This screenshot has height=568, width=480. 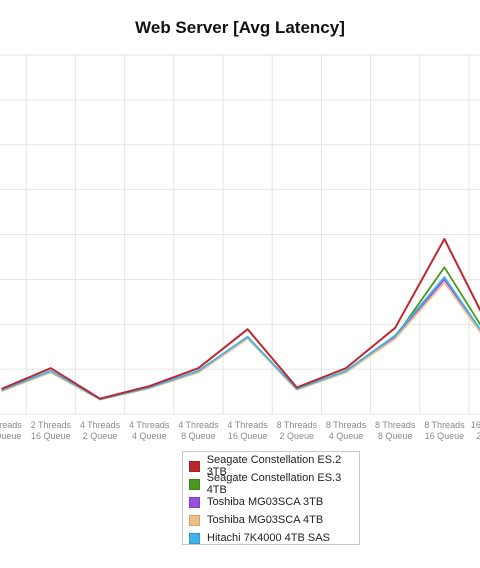 I want to click on legend-label: Toshiba MG03SCA 3TB, so click(x=265, y=502).